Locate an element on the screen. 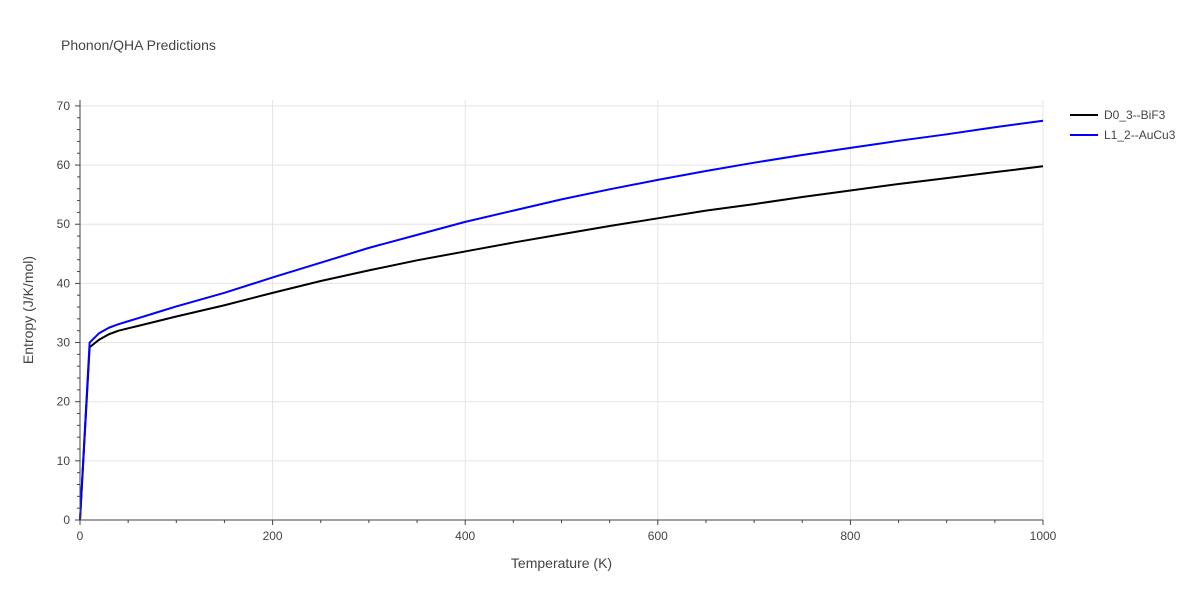  y-tick-label: 70 is located at coordinates (64, 106).